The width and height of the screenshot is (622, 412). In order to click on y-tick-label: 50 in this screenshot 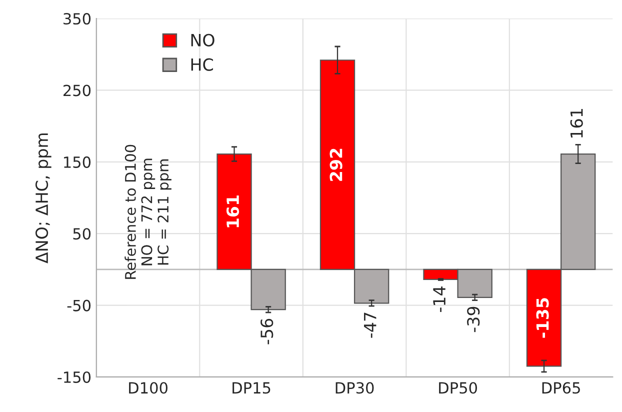, I will do `click(82, 234)`.